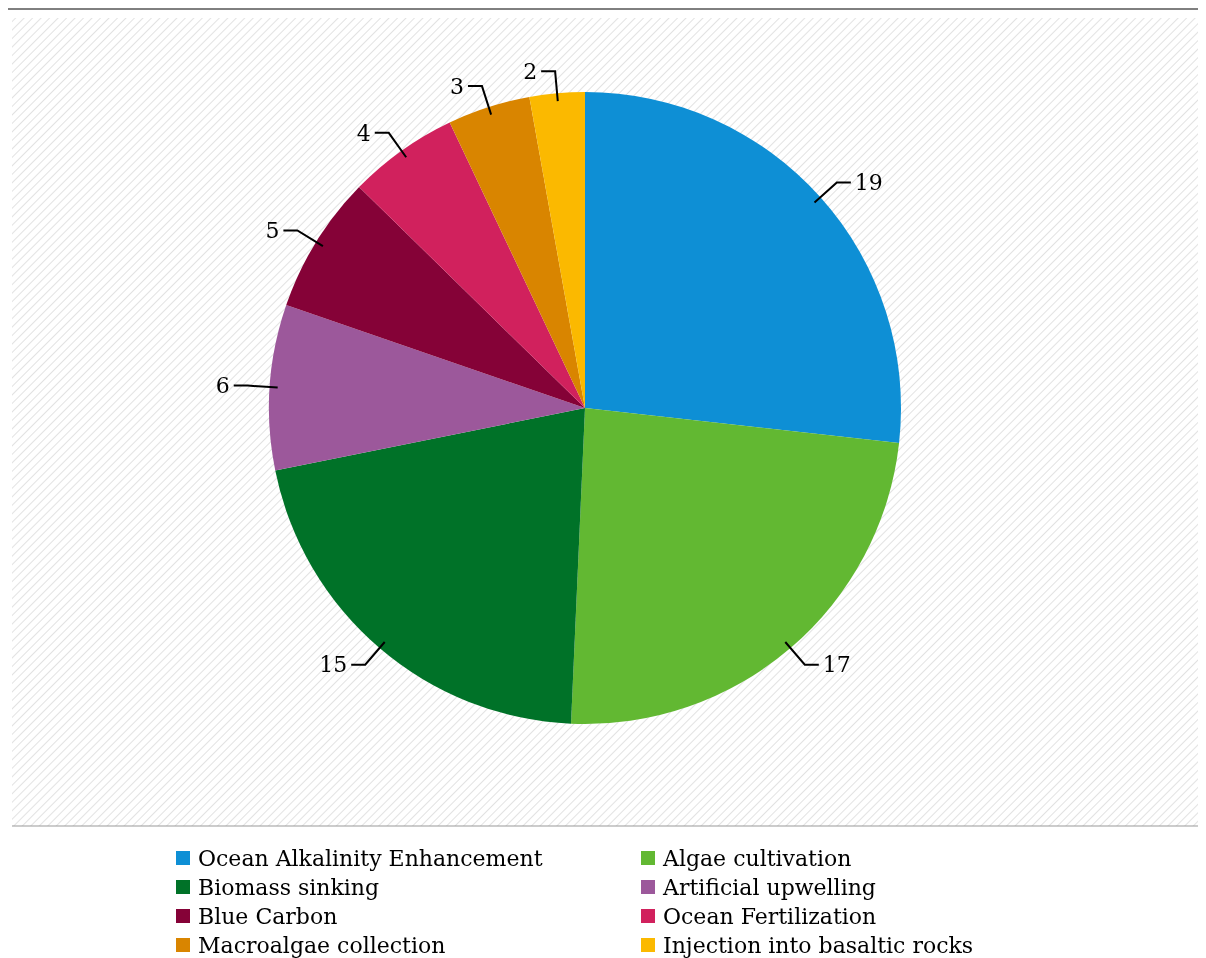 The width and height of the screenshot is (1206, 958). Describe the element at coordinates (322, 945) in the screenshot. I see `legend-label: Macroalgae collection` at that location.